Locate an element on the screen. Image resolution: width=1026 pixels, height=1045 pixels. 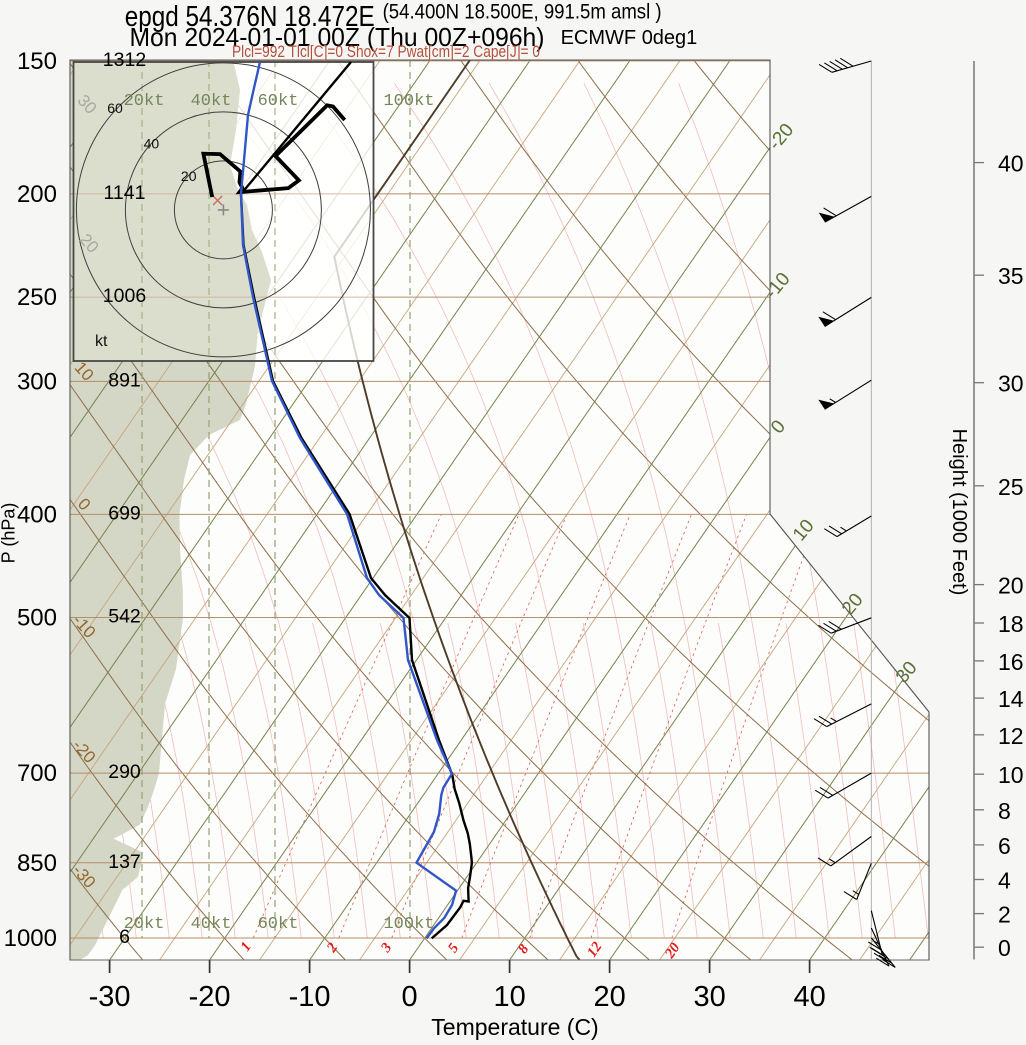
svg-text: 700 is located at coordinates (37, 773).